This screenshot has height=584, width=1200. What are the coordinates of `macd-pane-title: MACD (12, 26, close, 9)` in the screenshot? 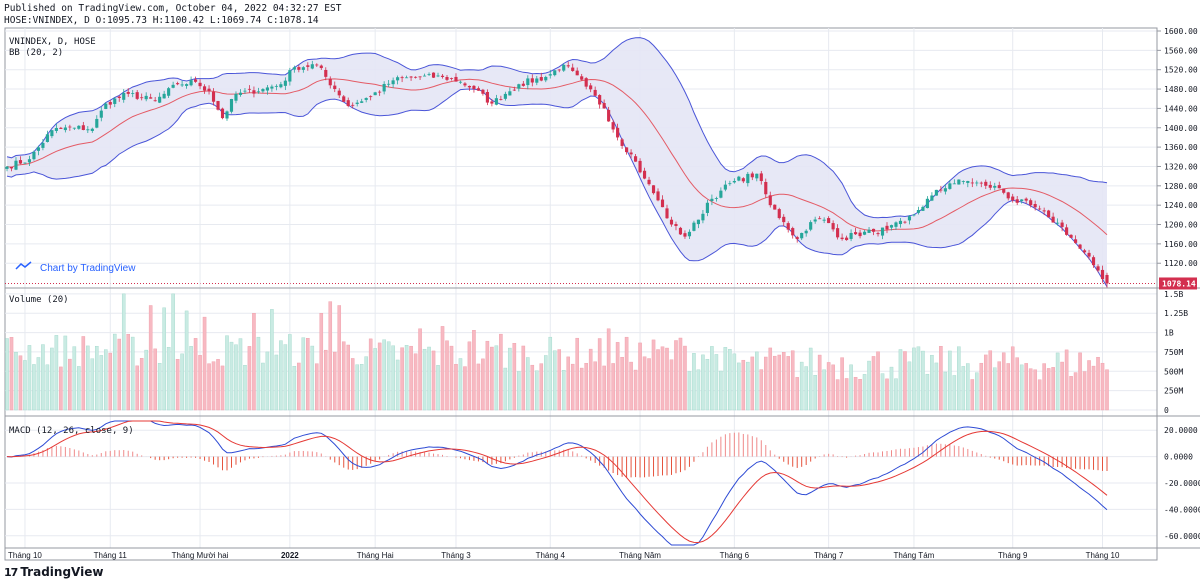 It's located at (71, 431).